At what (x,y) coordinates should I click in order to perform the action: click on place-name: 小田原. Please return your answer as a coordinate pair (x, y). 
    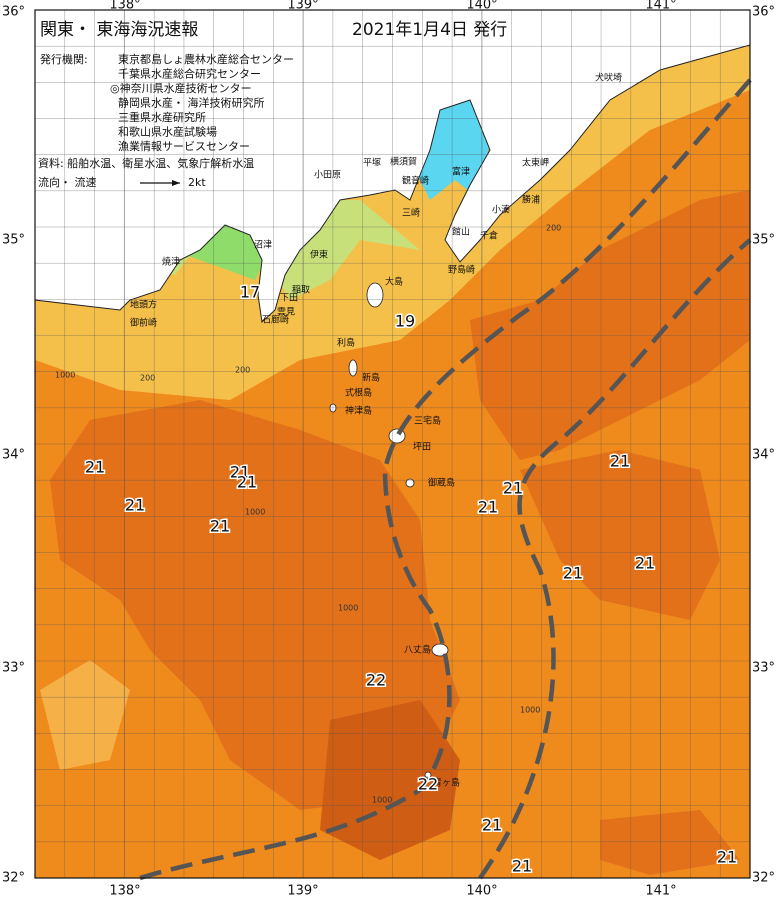
    Looking at the image, I should click on (327, 175).